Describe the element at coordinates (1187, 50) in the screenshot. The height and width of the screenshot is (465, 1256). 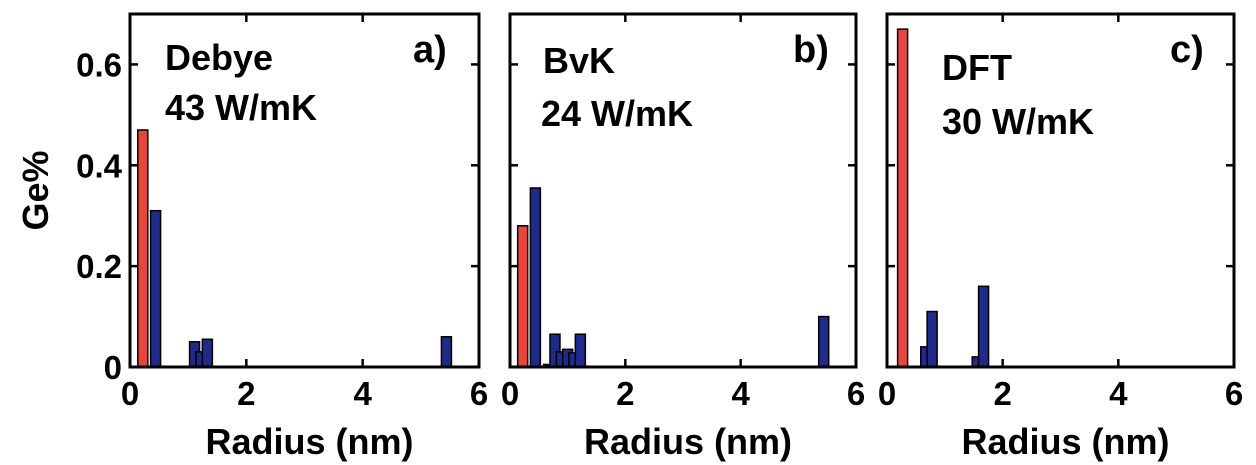
I see `panel-label: c)` at that location.